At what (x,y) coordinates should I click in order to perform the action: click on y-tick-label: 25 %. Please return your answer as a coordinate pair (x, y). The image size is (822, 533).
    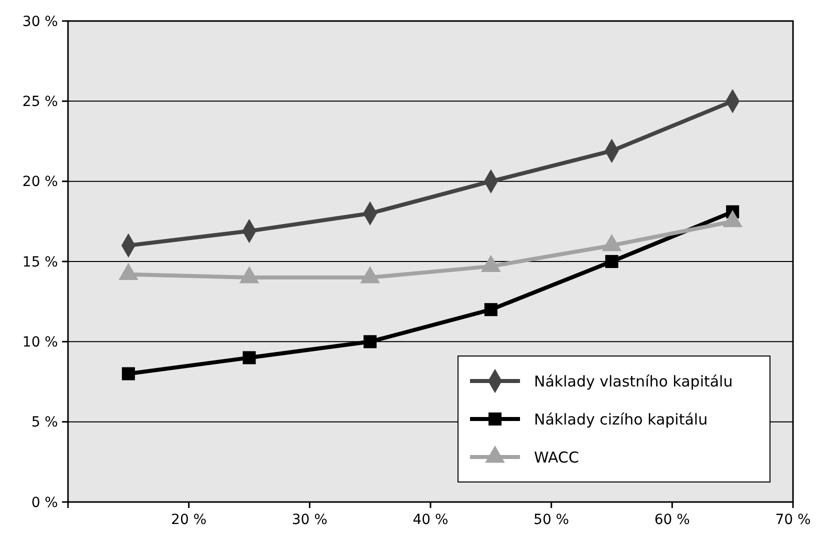
    Looking at the image, I should click on (40, 102).